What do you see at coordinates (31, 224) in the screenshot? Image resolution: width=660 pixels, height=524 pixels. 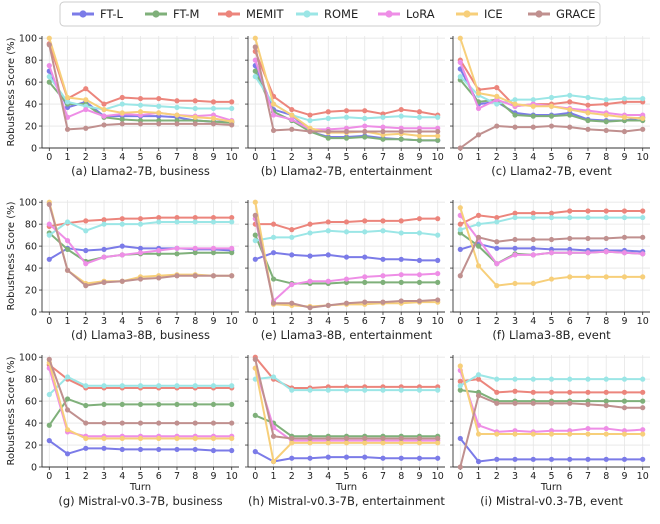 I see `y-tick-label: 80` at bounding box center [31, 224].